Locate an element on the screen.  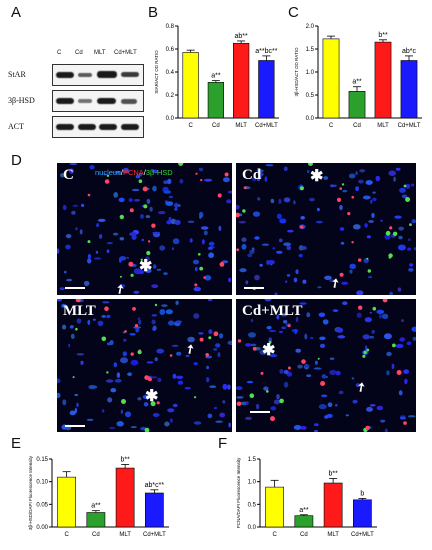
micrograph-cd: Cd ✱ ➚ is located at coordinates (326, 229).